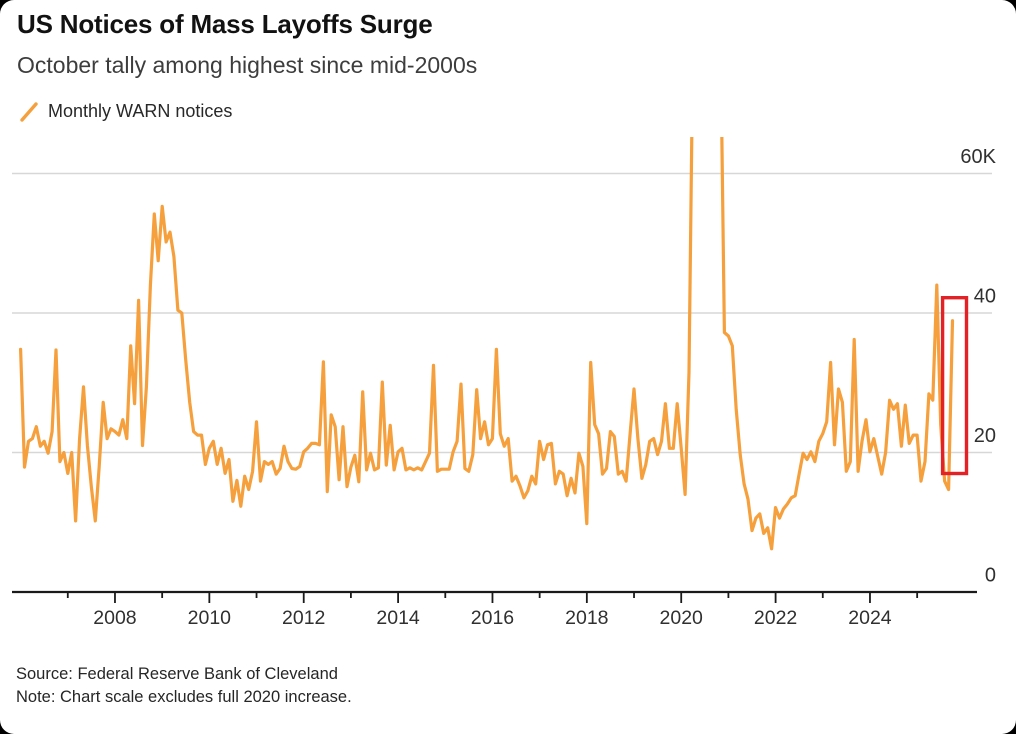 This screenshot has height=734, width=1016. Describe the element at coordinates (225, 24) in the screenshot. I see `chart-title: US Notices of Mass Layoffs Surge` at that location.